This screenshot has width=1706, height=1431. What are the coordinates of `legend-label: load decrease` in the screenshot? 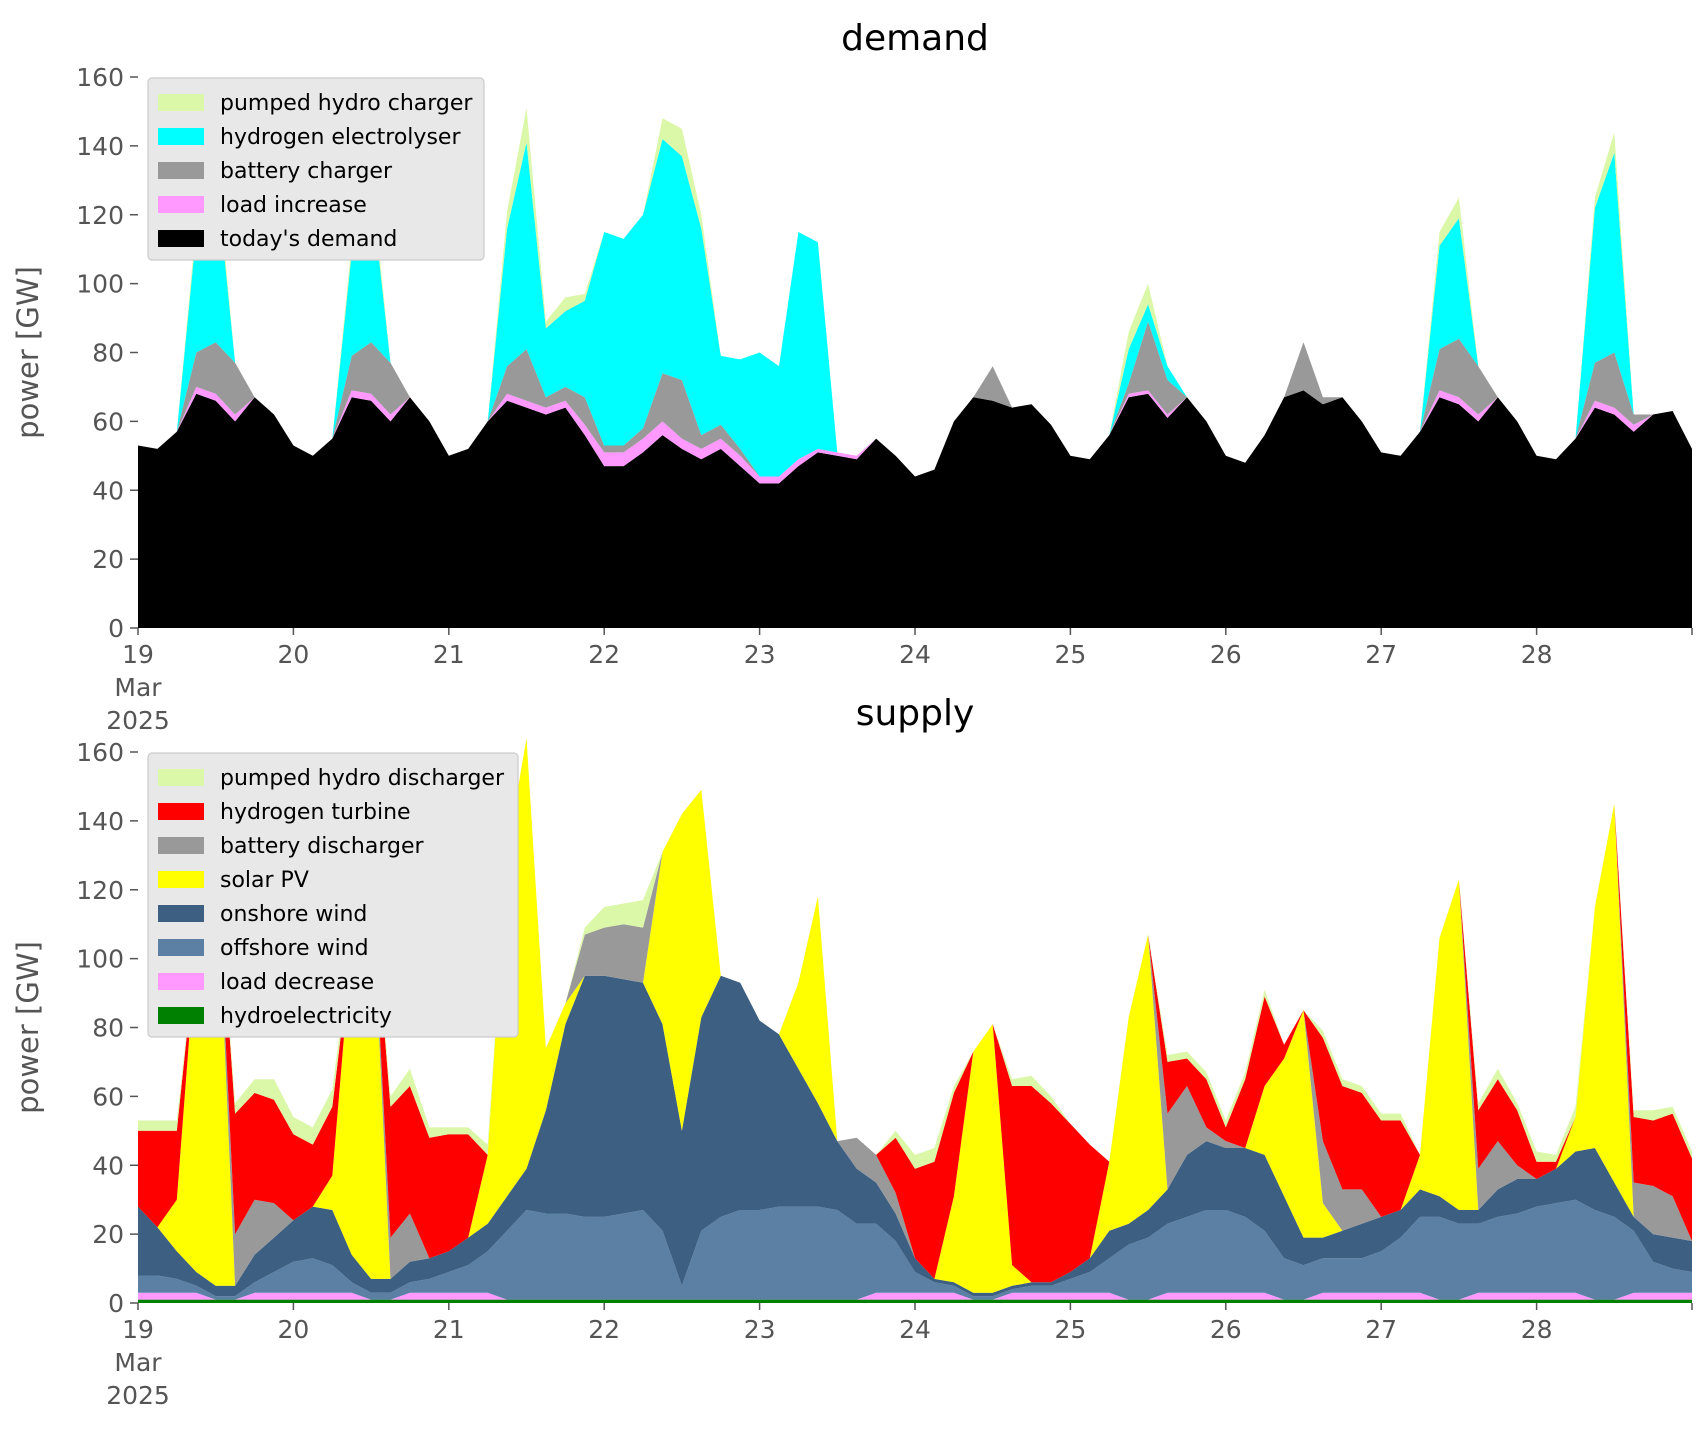 It's located at (297, 982).